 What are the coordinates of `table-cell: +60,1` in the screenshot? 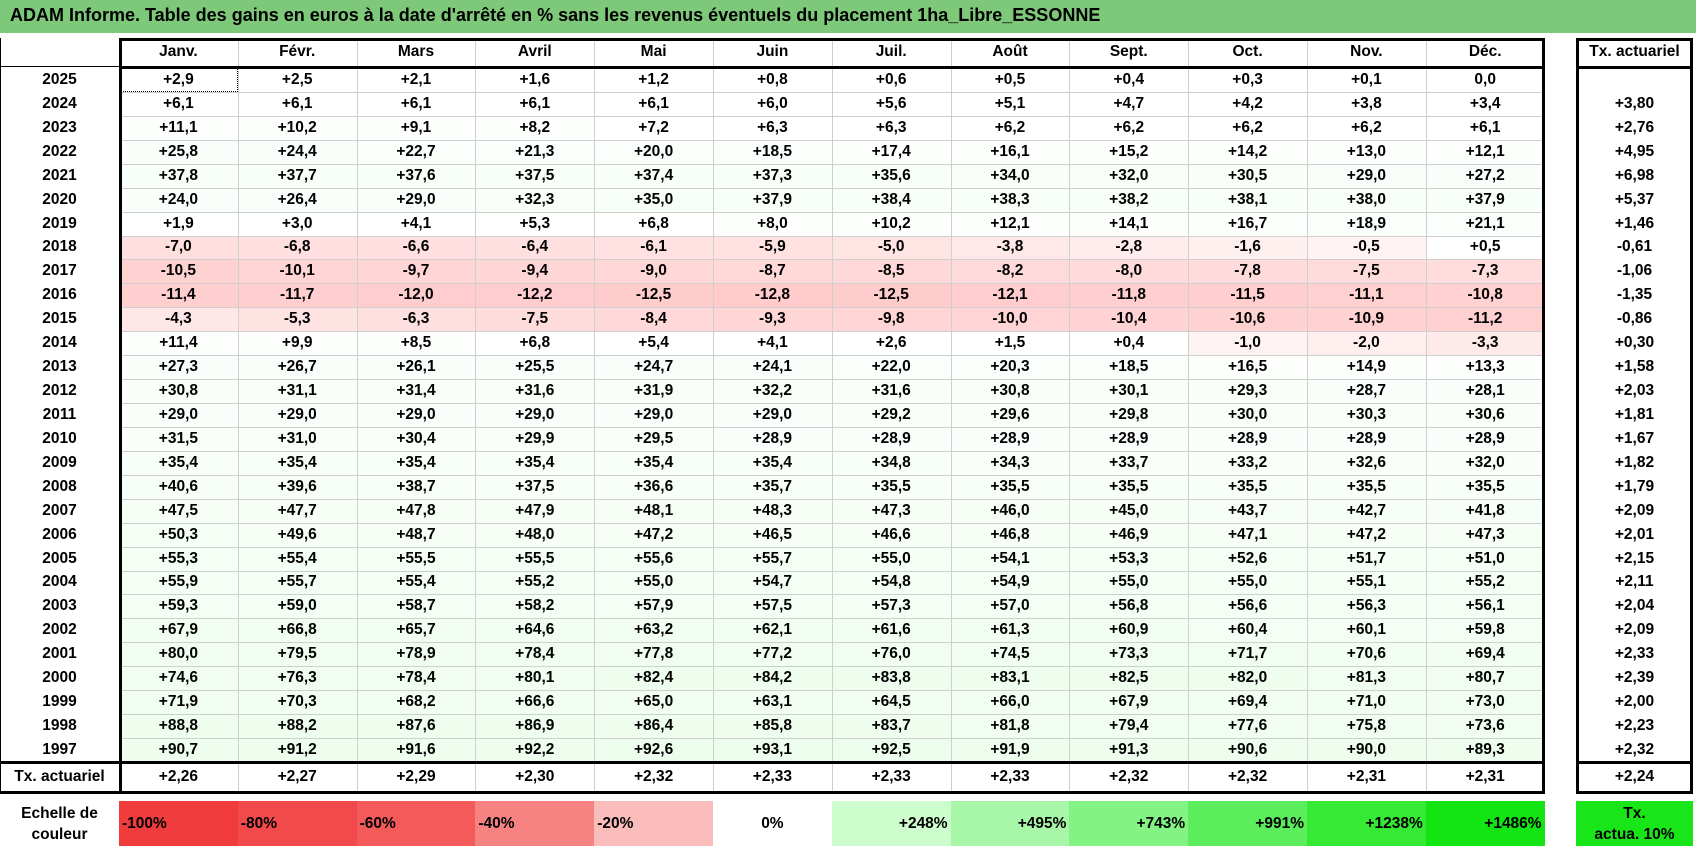 It's located at (1366, 630).